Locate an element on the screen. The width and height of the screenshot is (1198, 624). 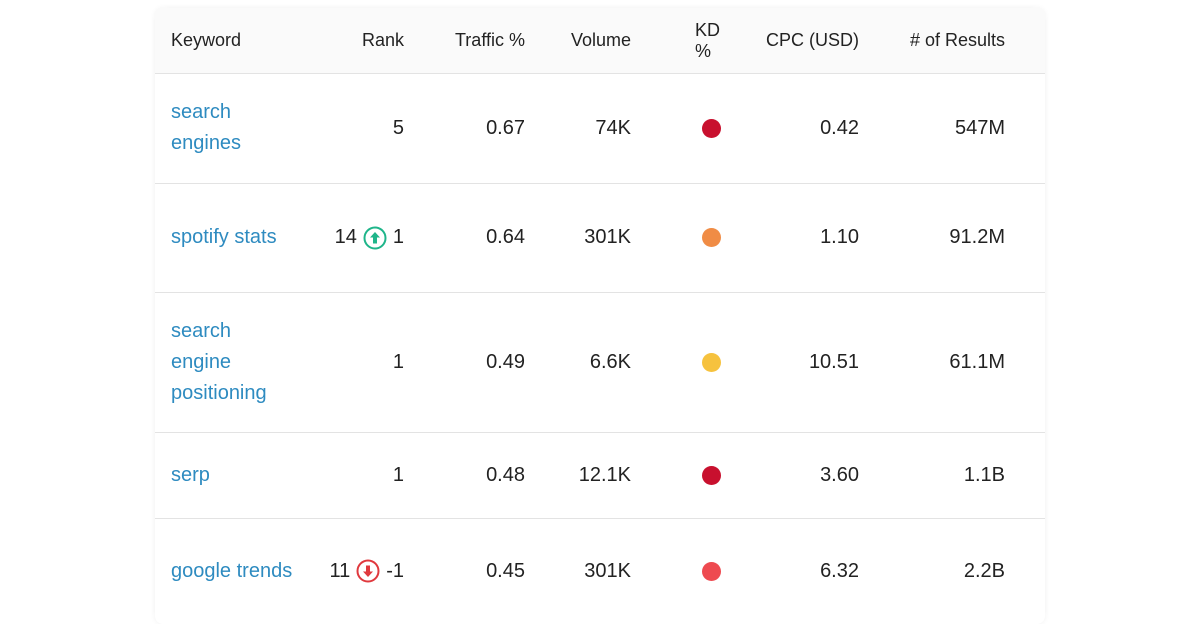
column-header: KD % is located at coordinates (708, 40).